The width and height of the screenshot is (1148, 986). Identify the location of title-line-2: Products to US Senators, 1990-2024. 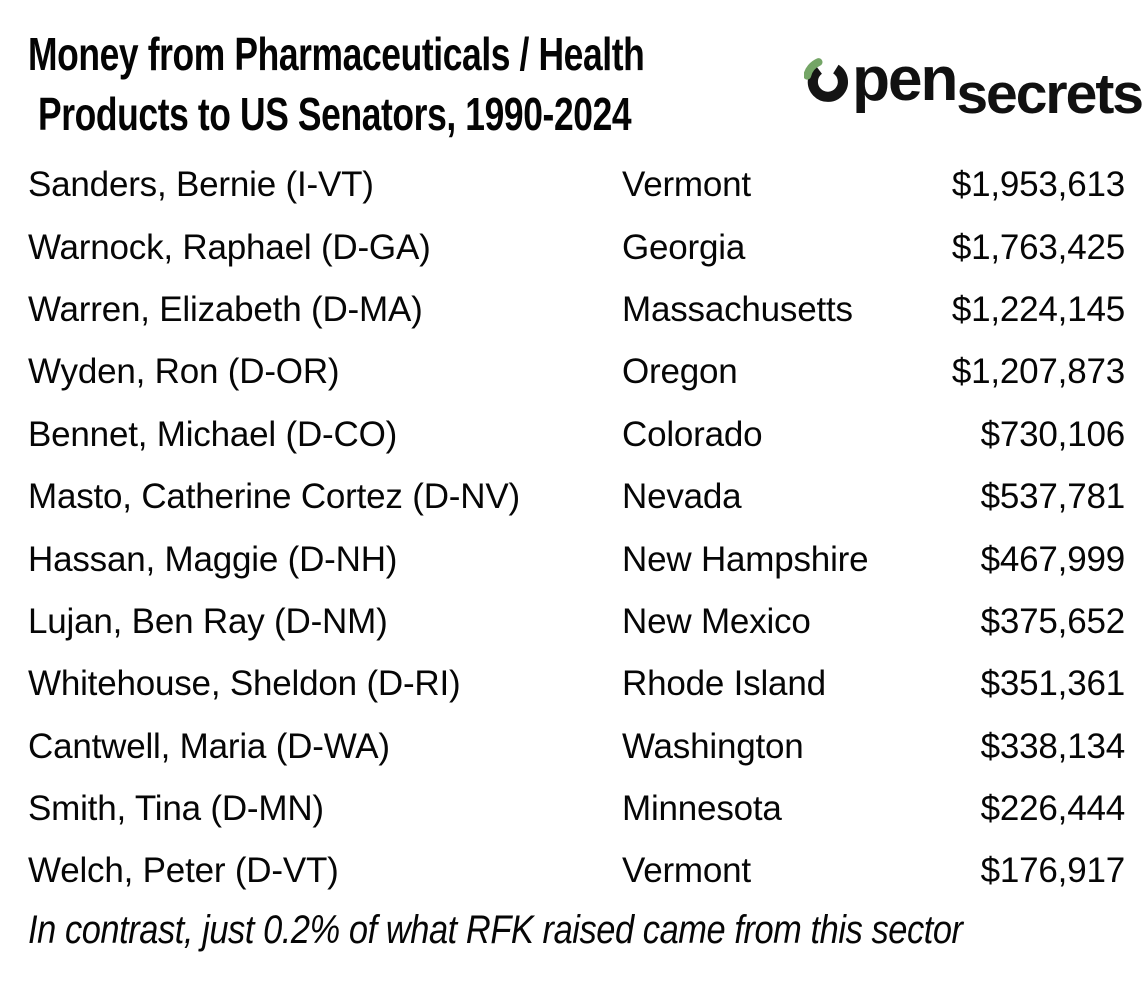
(335, 114).